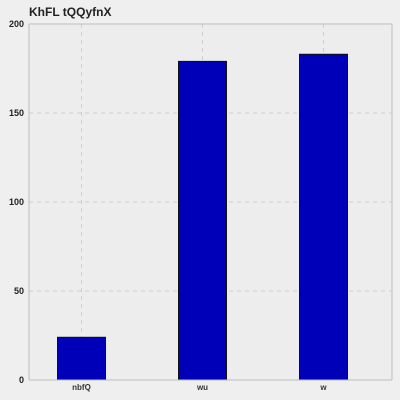 Image resolution: width=400 pixels, height=400 pixels. I want to click on y-tick-label: 150, so click(16, 113).